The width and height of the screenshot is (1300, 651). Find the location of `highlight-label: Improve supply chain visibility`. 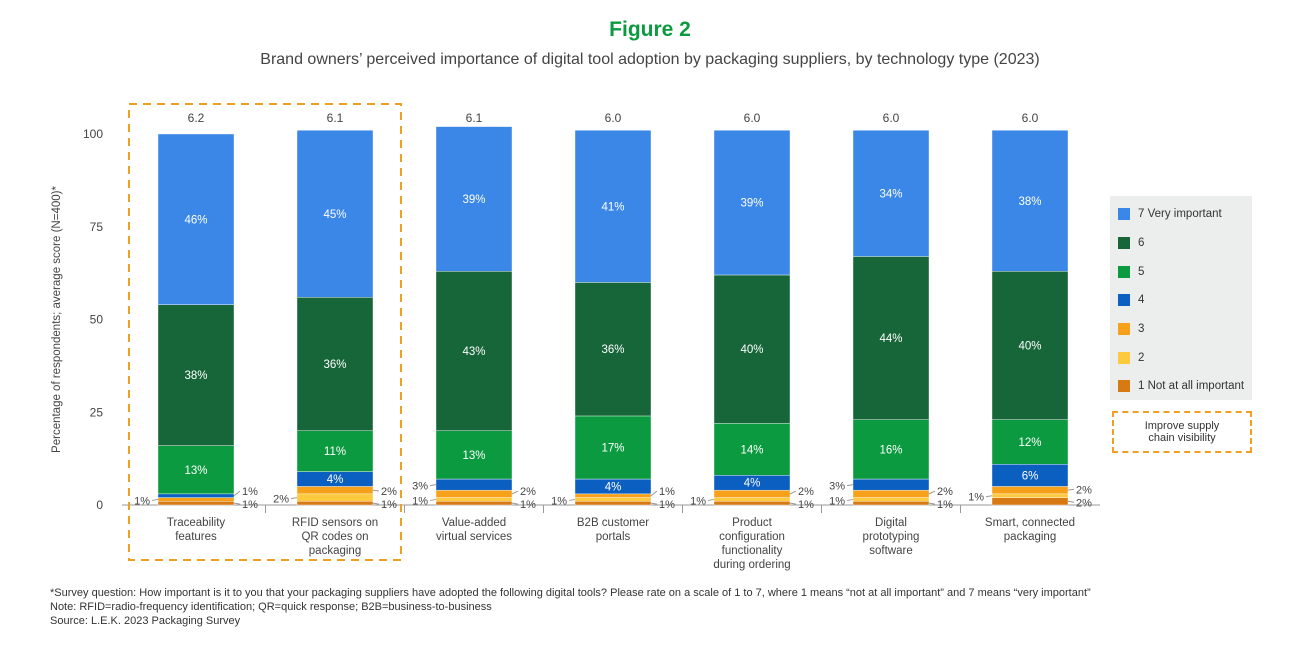

highlight-label: Improve supply chain visibility is located at coordinates (1182, 432).